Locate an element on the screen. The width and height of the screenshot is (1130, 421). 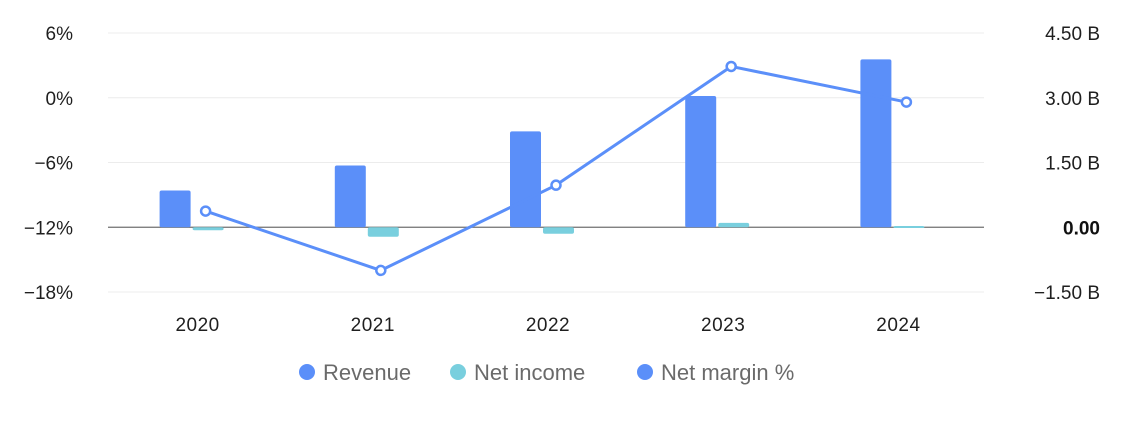
legend-net-income-label: Net income is located at coordinates (529, 372).